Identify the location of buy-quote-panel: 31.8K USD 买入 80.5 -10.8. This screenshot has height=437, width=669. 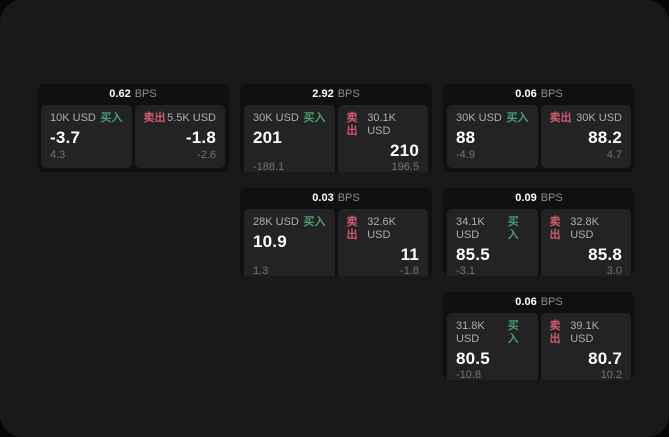
(492, 346).